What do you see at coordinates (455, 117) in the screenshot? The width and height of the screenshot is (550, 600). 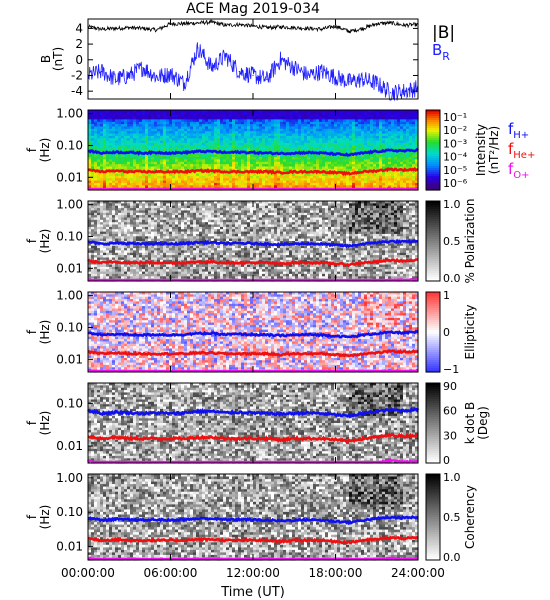 I see `colorbar-tick-label: 10⁻¹` at bounding box center [455, 117].